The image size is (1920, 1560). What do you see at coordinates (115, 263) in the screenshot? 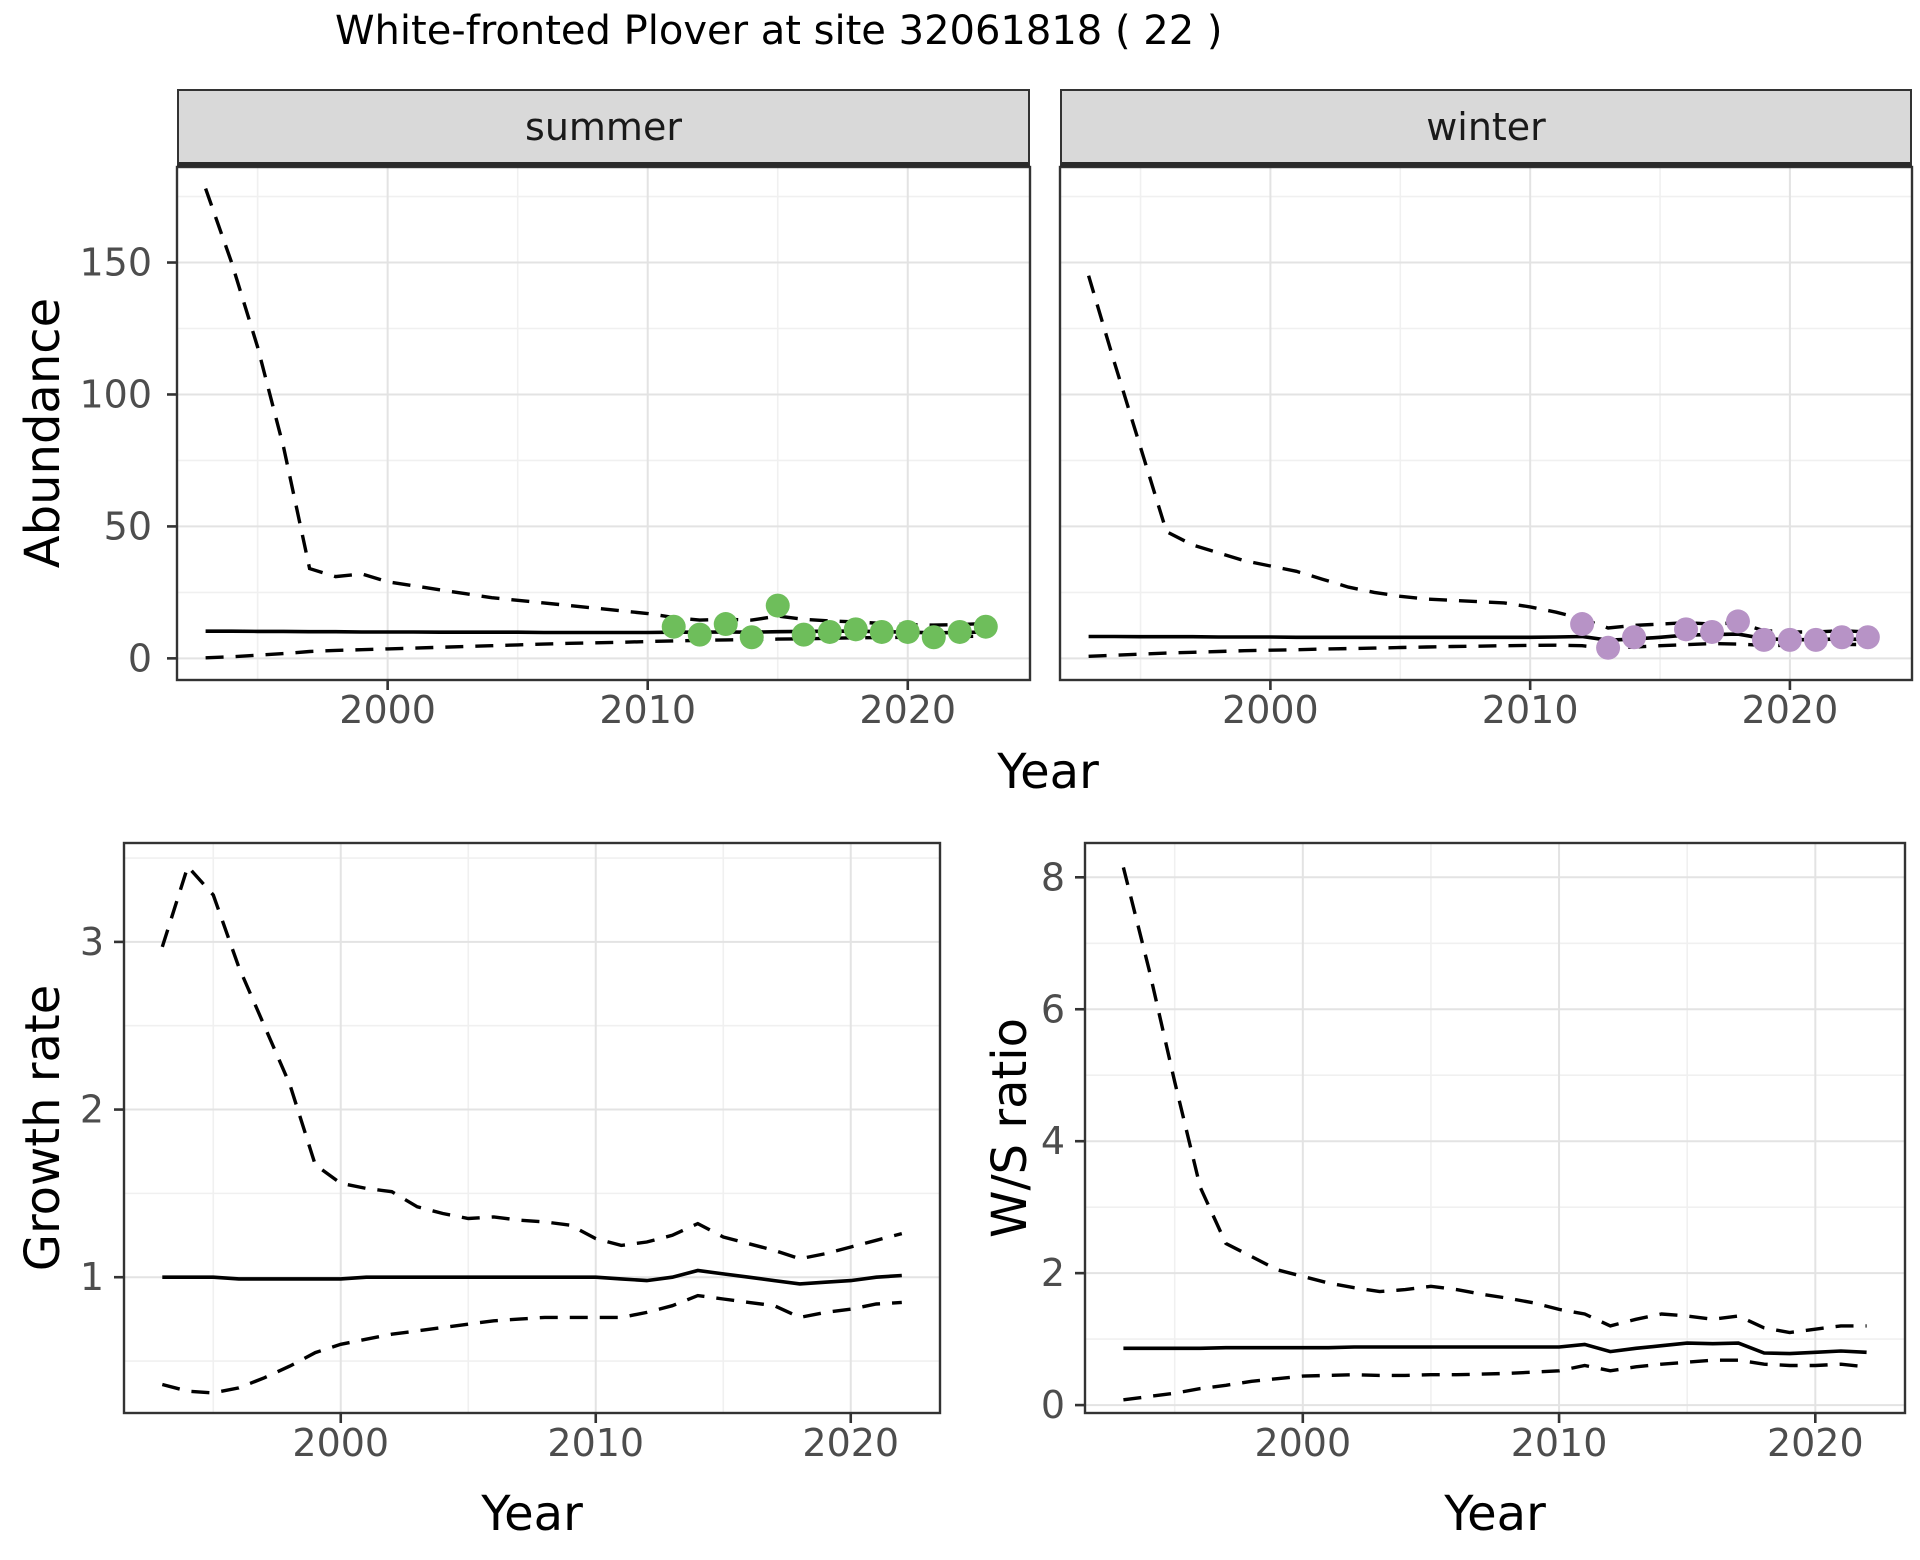
I see `y-tick-label: 150` at bounding box center [115, 263].